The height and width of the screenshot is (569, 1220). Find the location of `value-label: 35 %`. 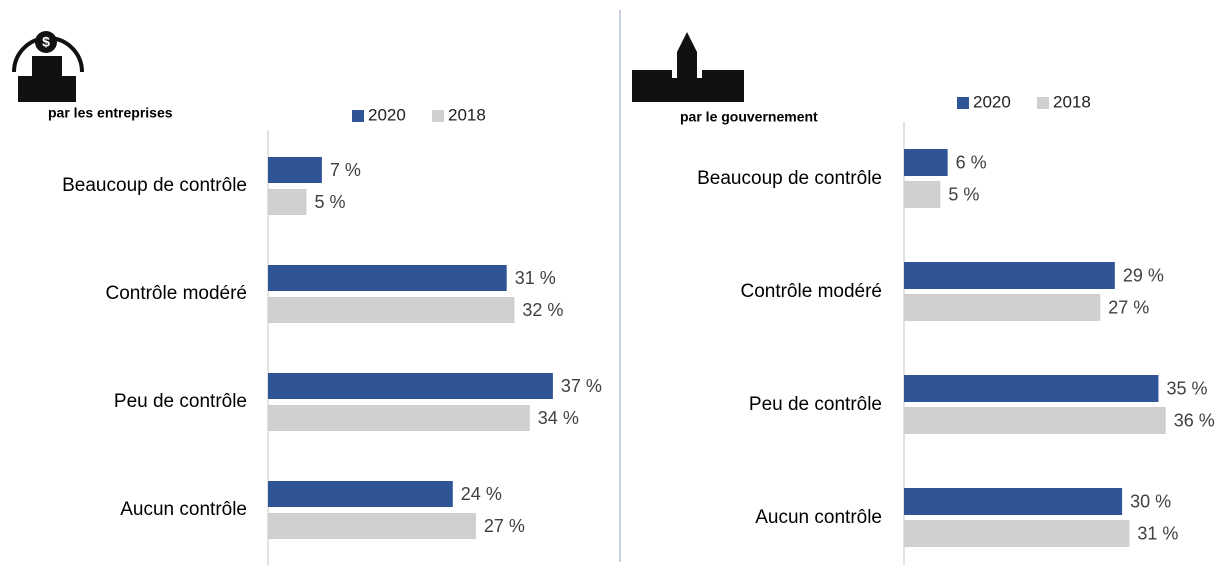

value-label: 35 % is located at coordinates (1186, 388).